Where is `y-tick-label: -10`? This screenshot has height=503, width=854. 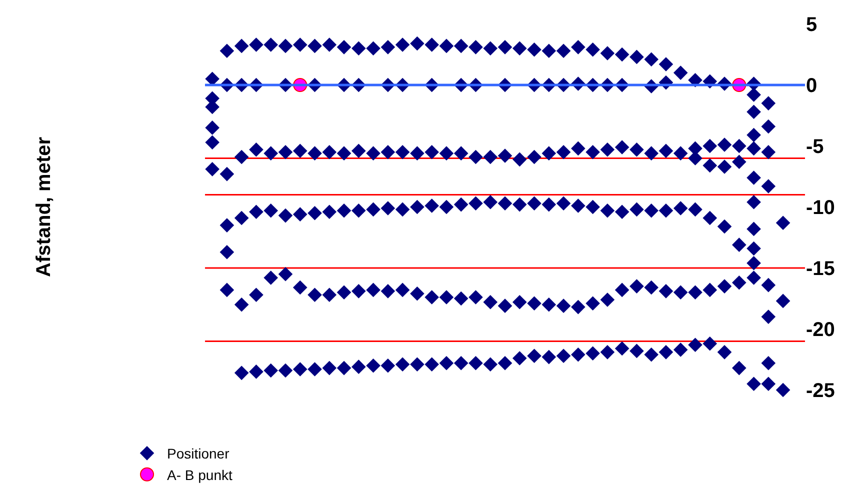
y-tick-label: -10 is located at coordinates (820, 208).